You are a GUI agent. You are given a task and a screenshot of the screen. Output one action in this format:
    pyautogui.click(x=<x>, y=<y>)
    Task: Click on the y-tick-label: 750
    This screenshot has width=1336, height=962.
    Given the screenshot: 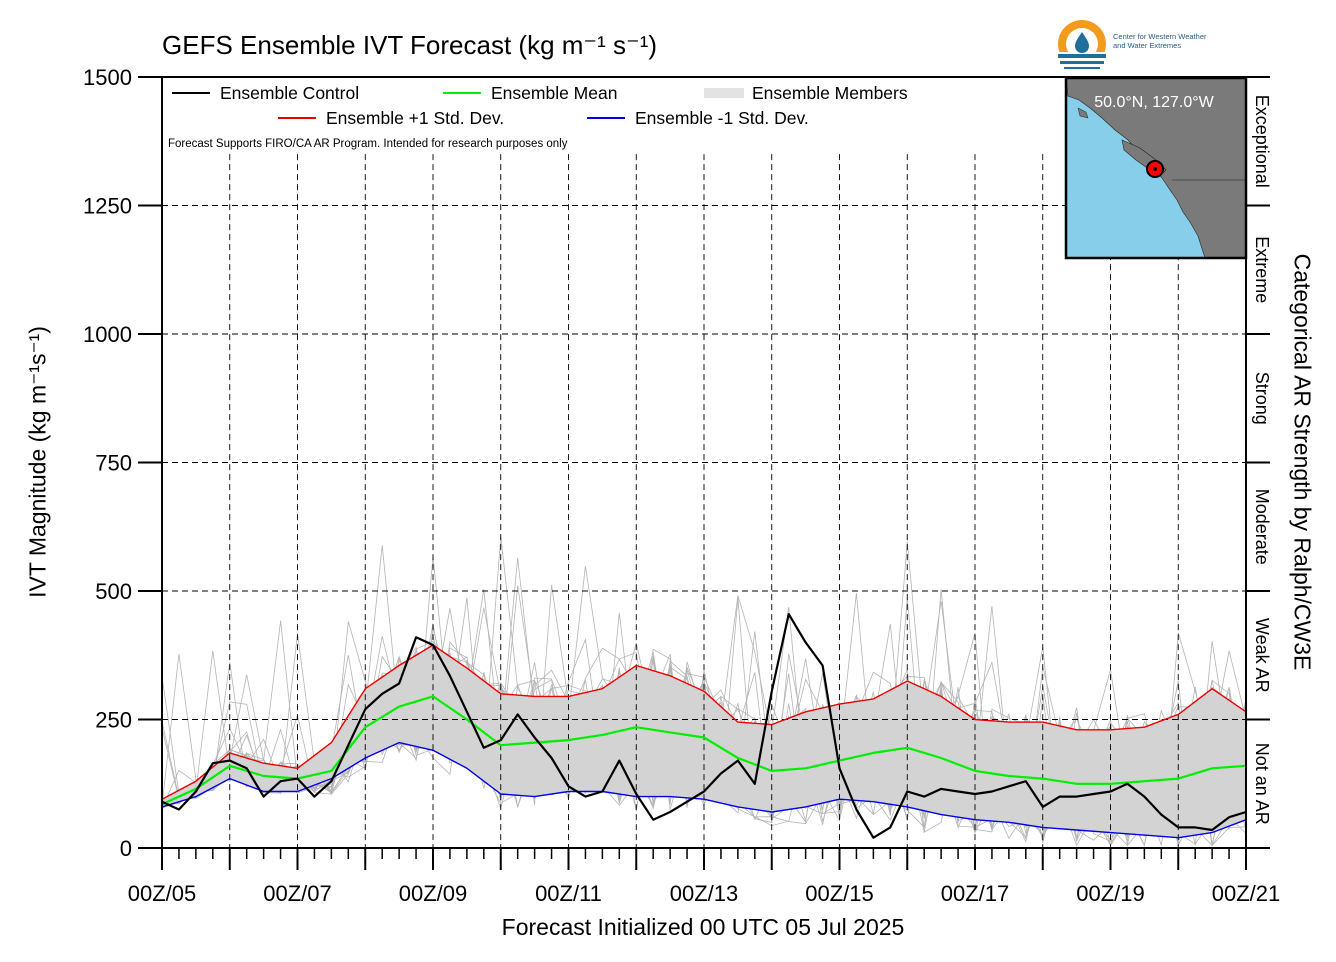 What is the action you would take?
    pyautogui.click(x=113, y=463)
    